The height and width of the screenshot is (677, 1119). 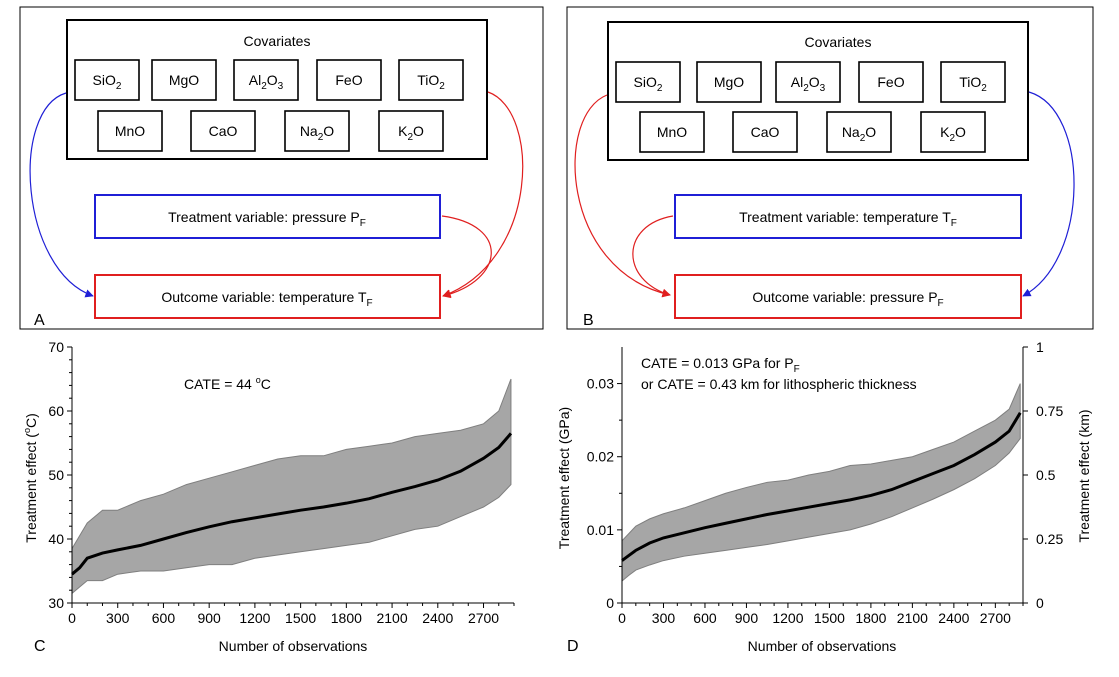 I want to click on outcome-box-b, so click(x=848, y=296).